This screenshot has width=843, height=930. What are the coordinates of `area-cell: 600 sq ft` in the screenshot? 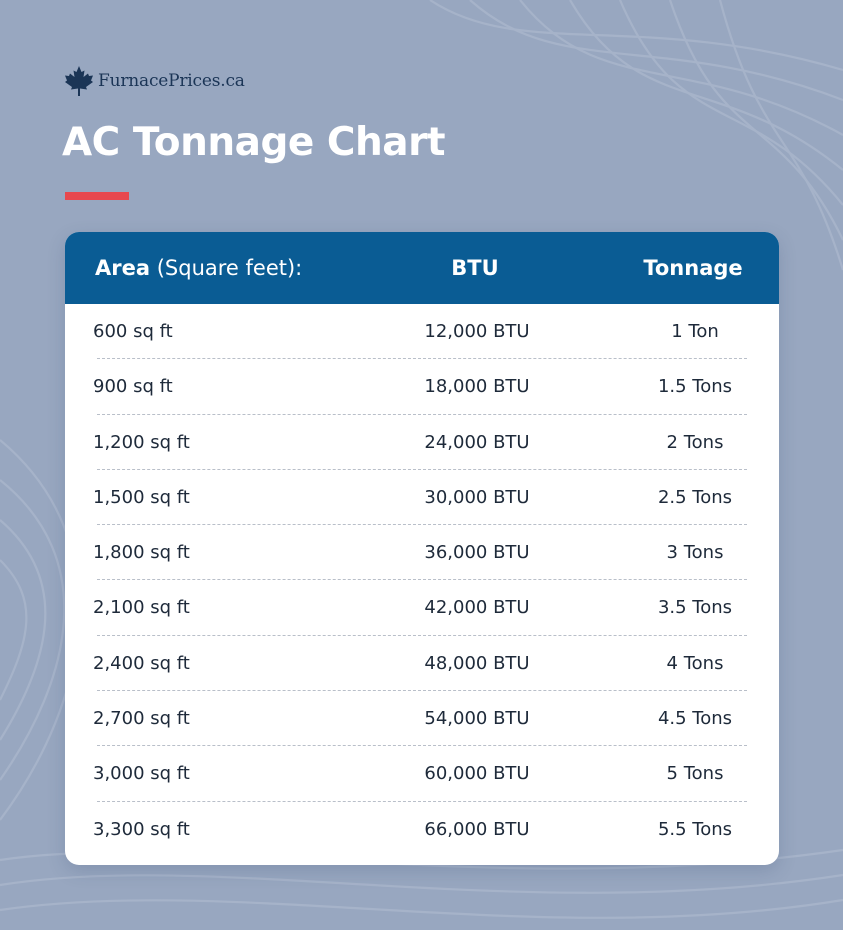 It's located at (133, 331).